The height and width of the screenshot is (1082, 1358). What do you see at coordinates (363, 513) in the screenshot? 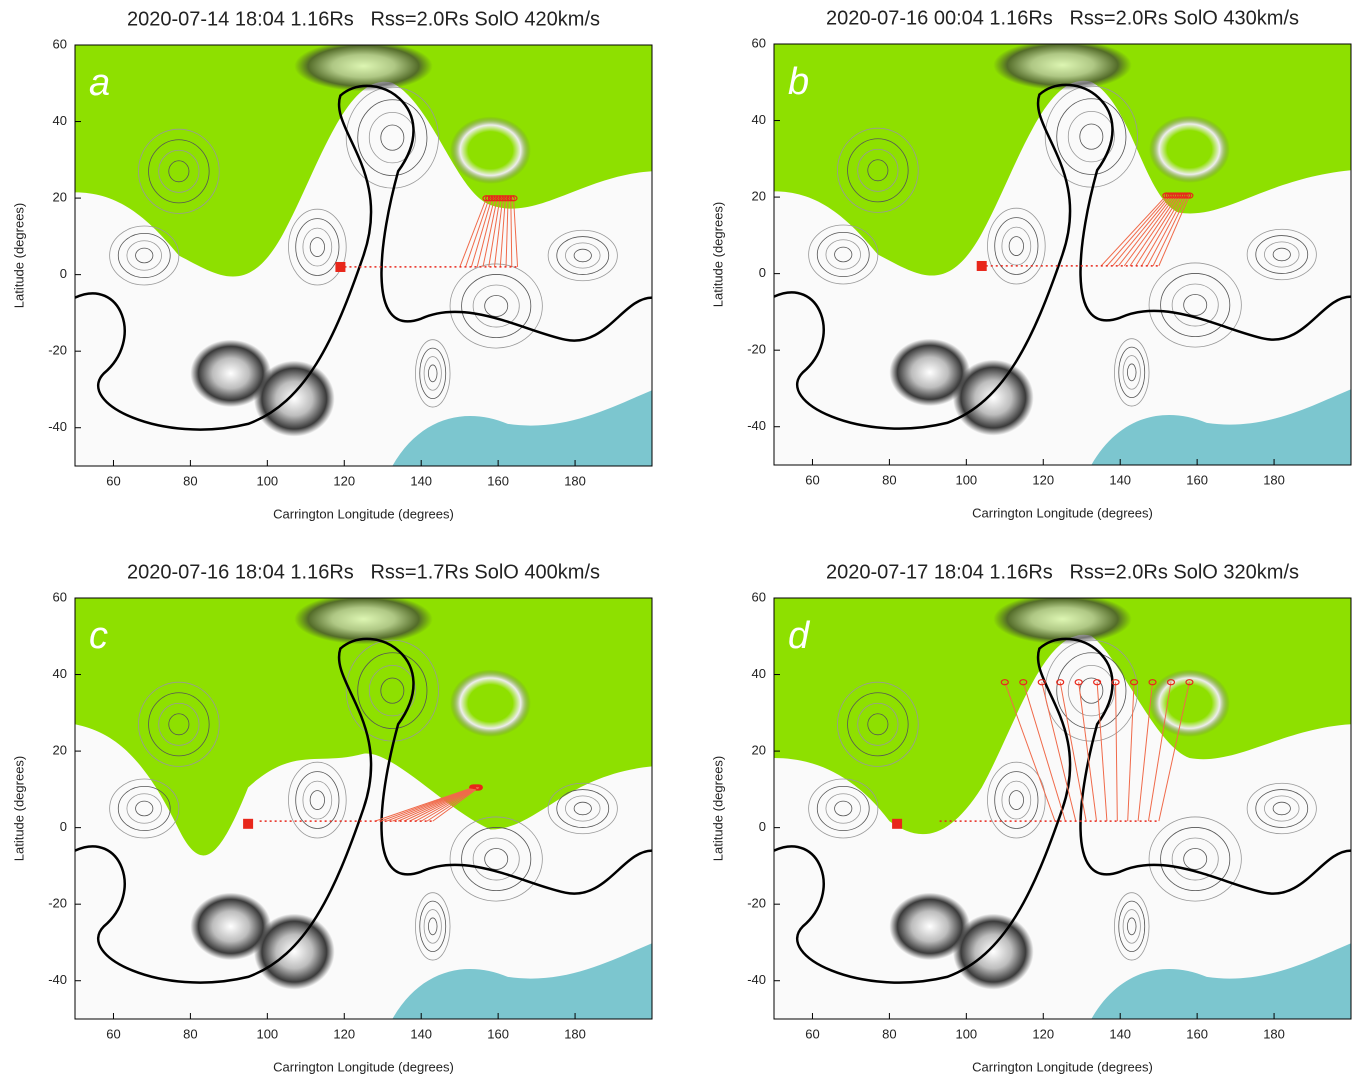
I see `x-axis-label: Carrington Longitude (degrees)` at bounding box center [363, 513].